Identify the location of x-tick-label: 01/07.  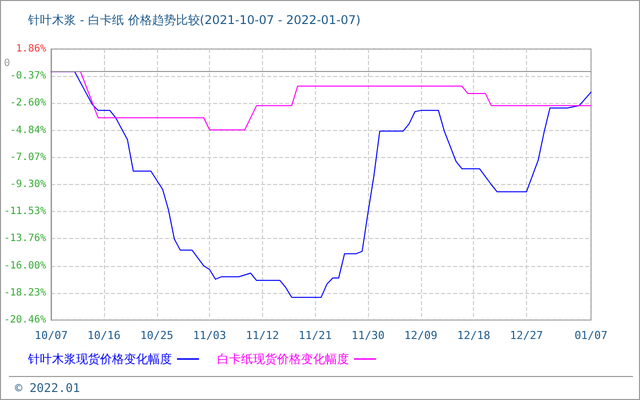
(591, 335).